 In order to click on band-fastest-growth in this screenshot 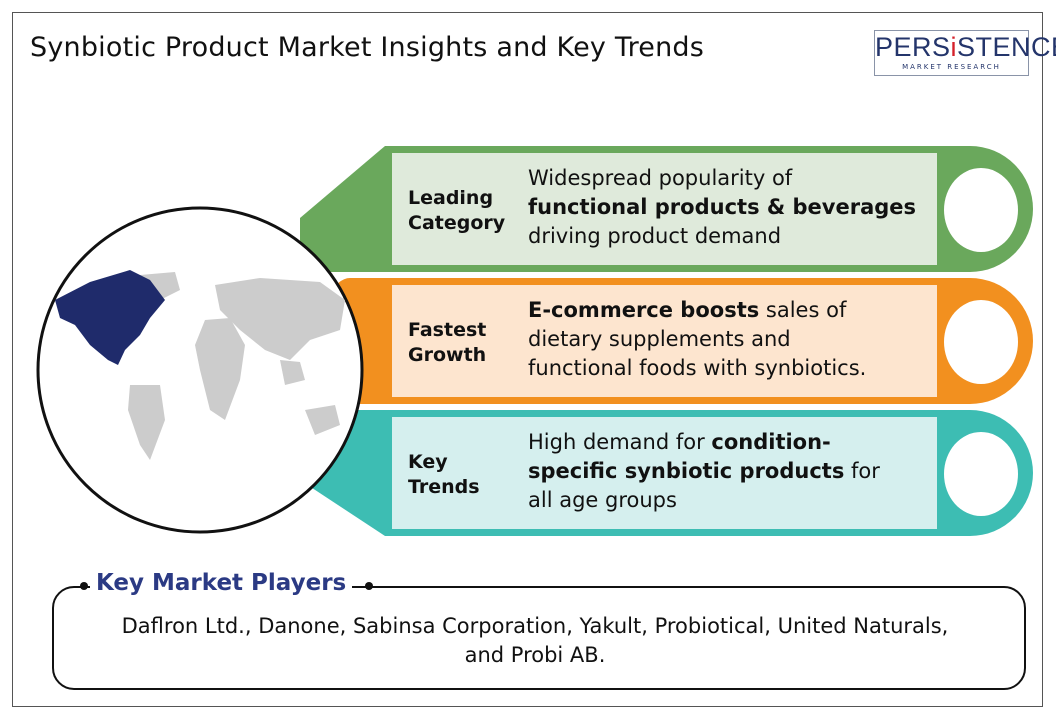, I will do `click(676, 341)`.